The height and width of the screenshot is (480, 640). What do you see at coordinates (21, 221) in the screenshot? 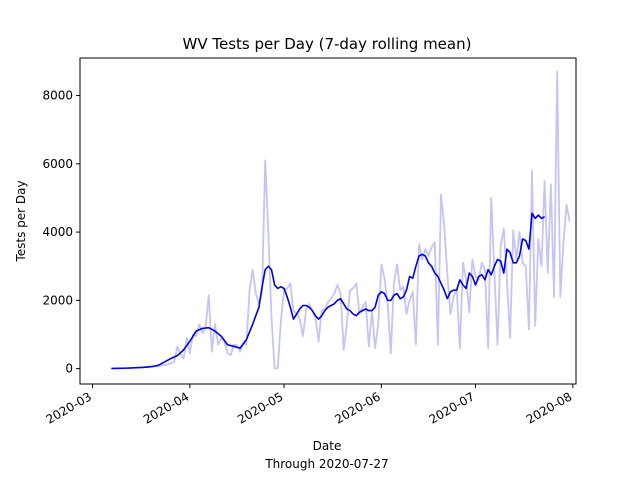
I see `y-axis-label: Tests per Day` at bounding box center [21, 221].